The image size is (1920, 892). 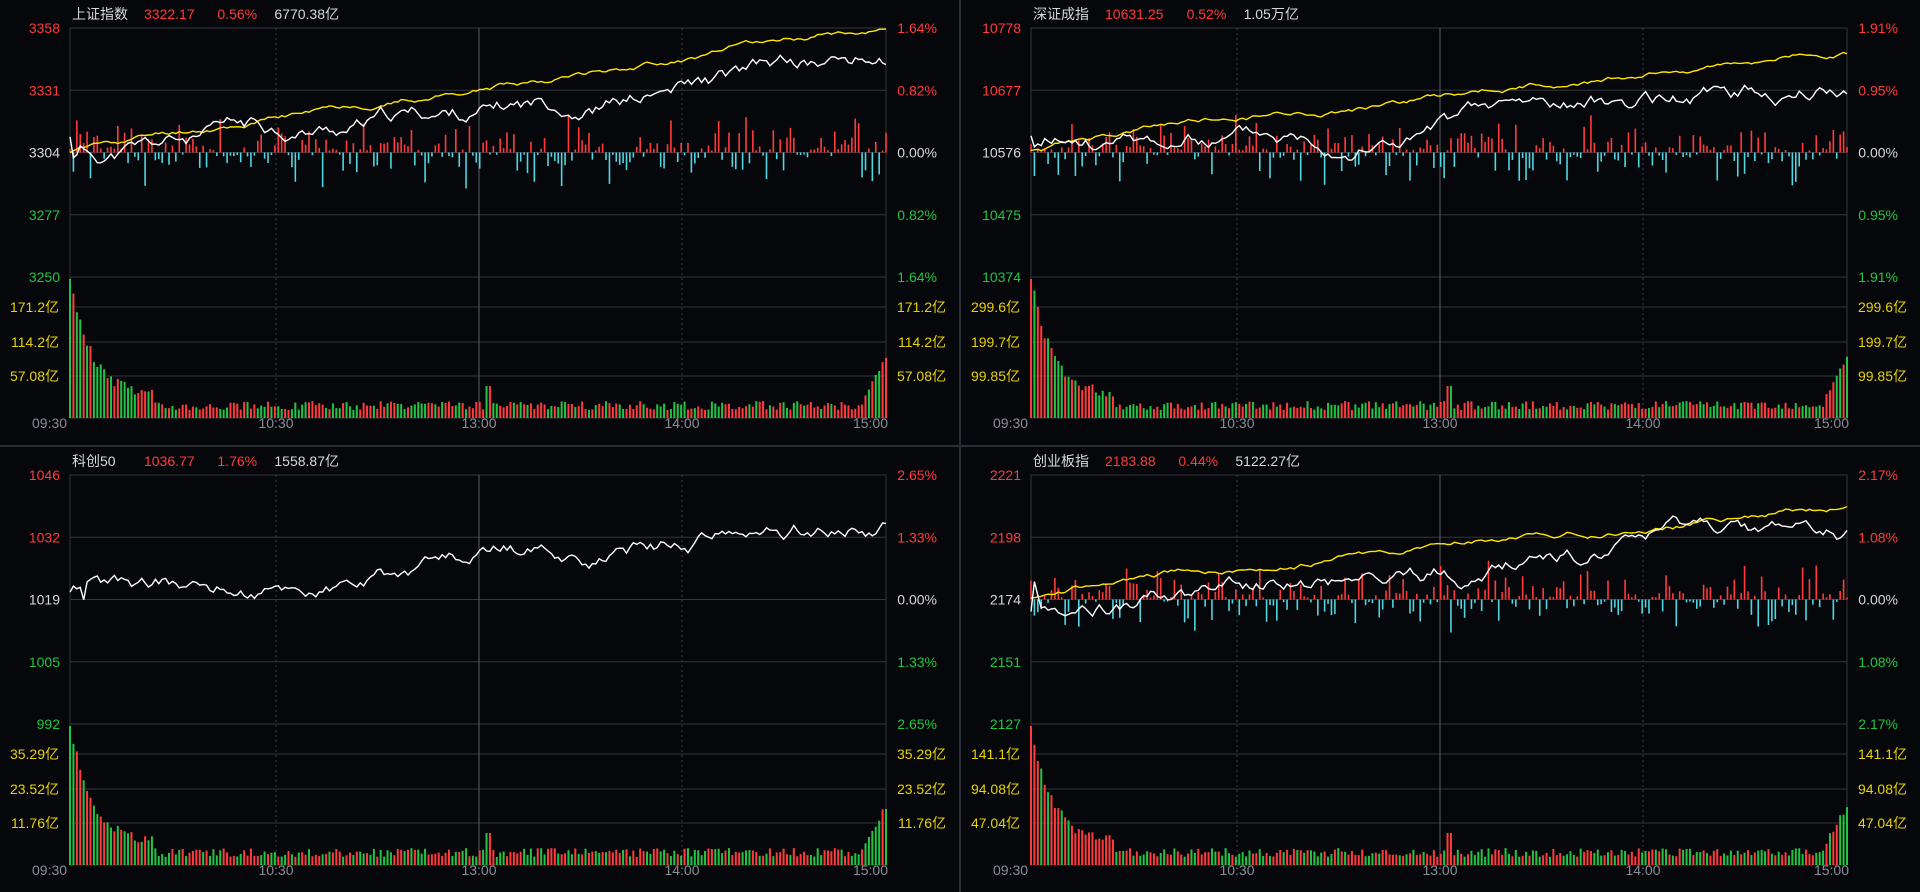 I want to click on average-line, so click(x=477, y=91).